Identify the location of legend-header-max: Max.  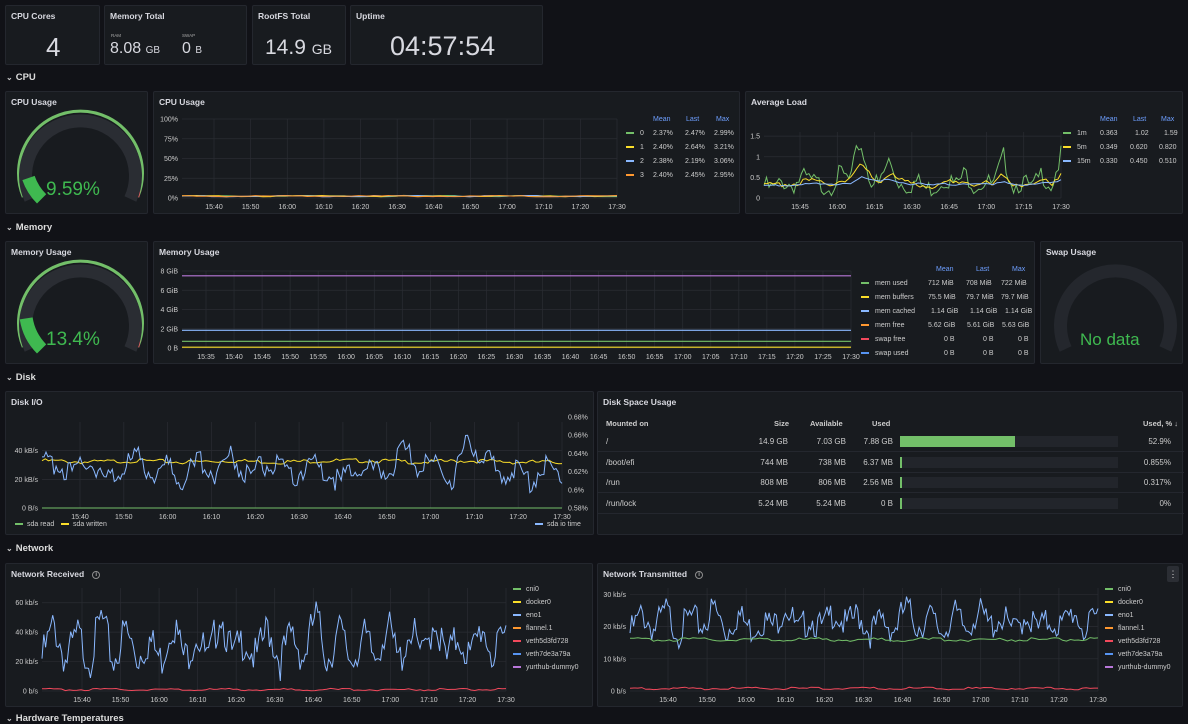
(1019, 269).